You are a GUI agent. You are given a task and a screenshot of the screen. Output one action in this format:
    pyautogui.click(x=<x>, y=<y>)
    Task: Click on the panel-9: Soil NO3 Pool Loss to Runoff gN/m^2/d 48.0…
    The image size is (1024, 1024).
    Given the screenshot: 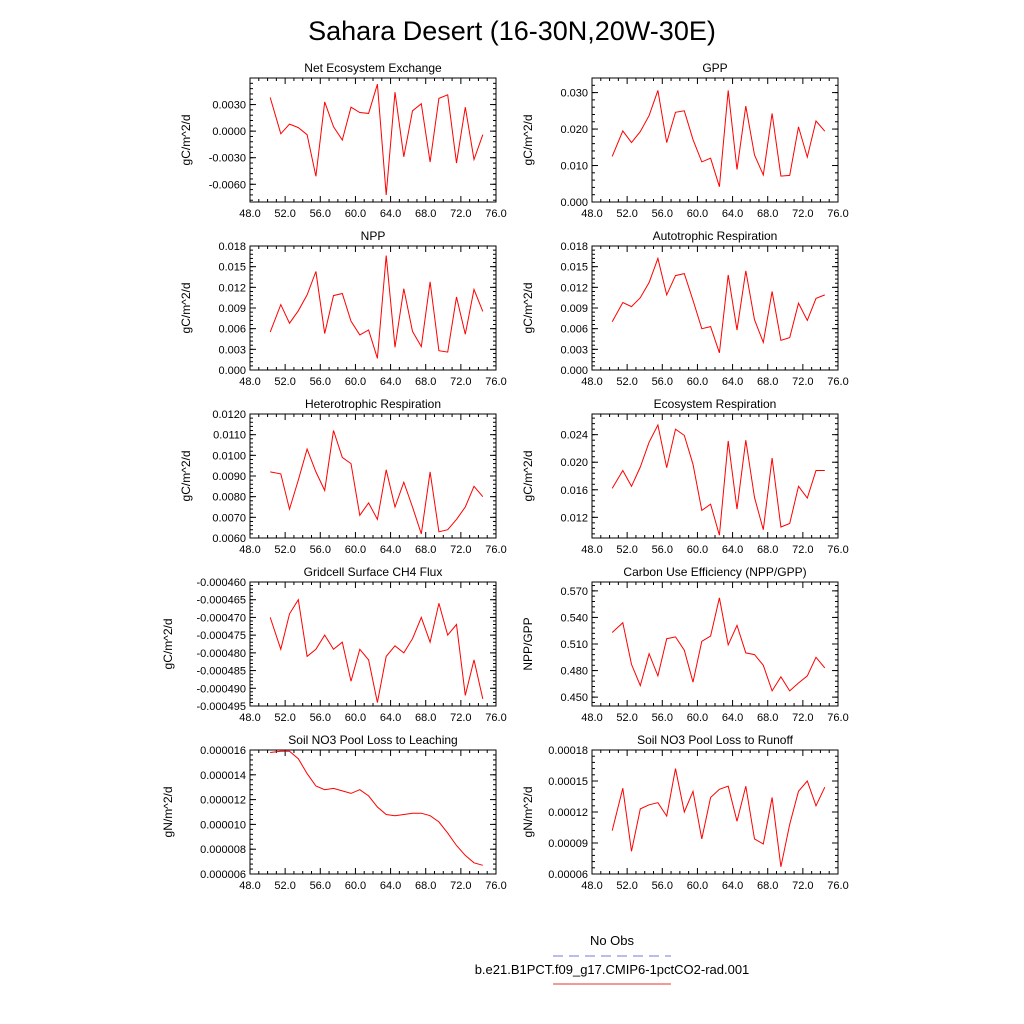 What is the action you would take?
    pyautogui.click(x=685, y=812)
    